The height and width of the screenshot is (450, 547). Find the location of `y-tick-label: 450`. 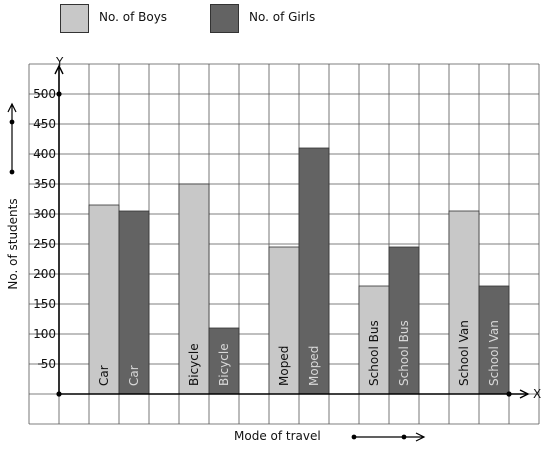

y-tick-label: 450 is located at coordinates (44, 124).